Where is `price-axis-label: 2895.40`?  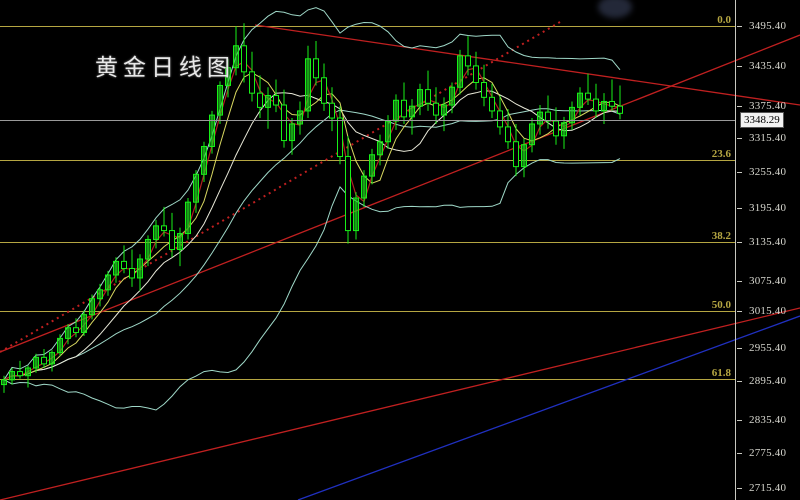 price-axis-label: 2895.40 is located at coordinates (768, 381).